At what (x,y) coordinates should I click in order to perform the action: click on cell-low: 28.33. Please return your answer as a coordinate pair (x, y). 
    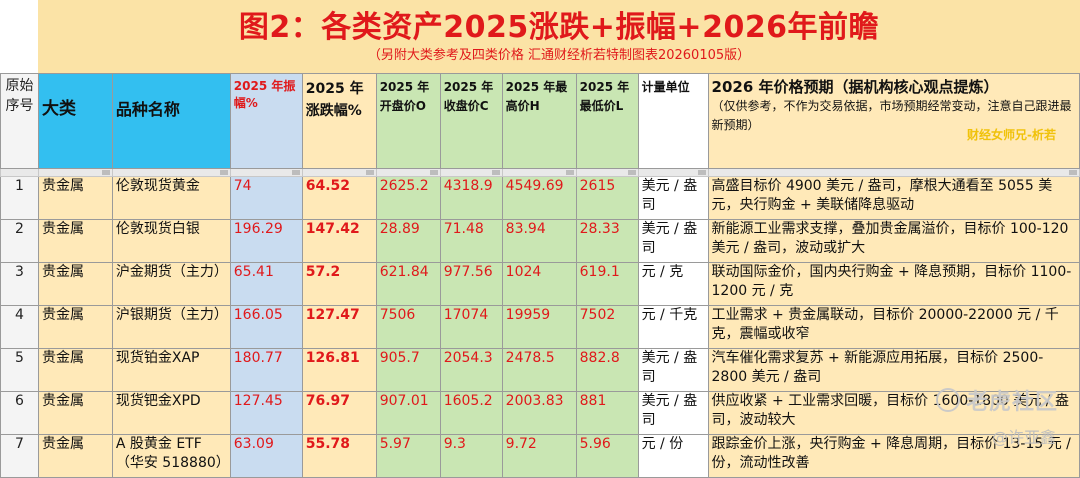
    Looking at the image, I should click on (607, 241).